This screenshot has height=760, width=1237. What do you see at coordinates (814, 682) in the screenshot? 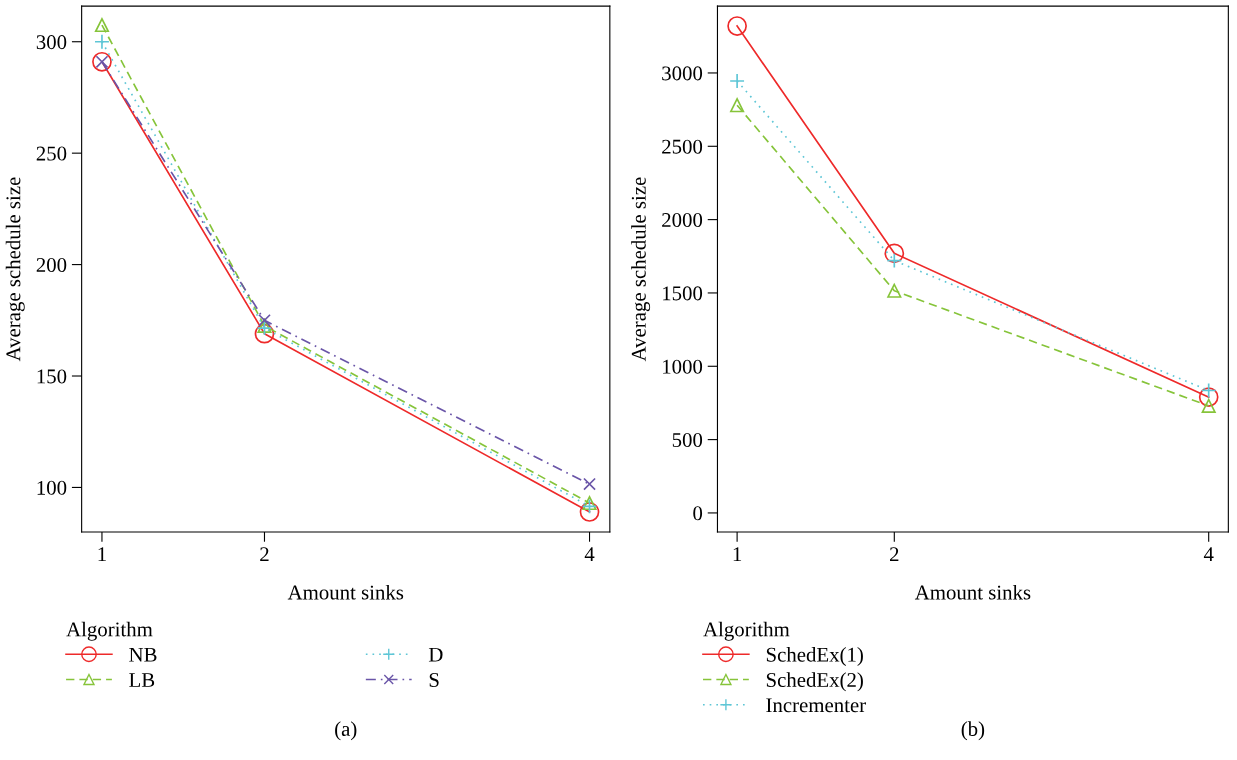
I see `legend-label: SchedEx(2)` at bounding box center [814, 682].